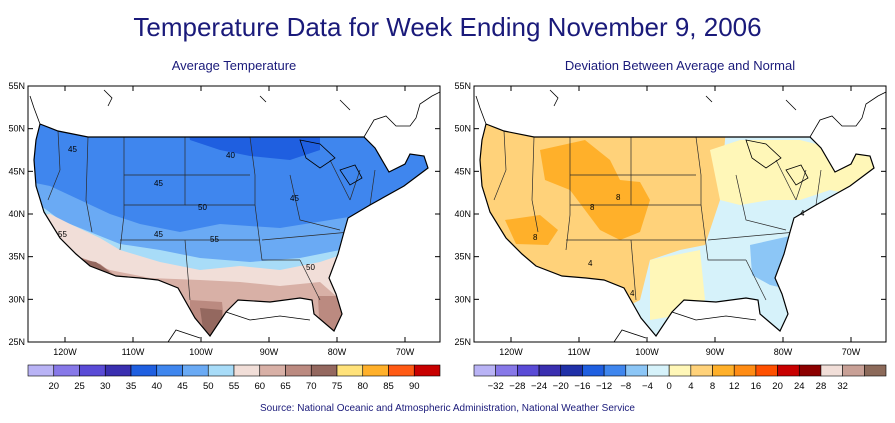  What do you see at coordinates (777, 386) in the screenshot?
I see `legend-label: 20` at bounding box center [777, 386].